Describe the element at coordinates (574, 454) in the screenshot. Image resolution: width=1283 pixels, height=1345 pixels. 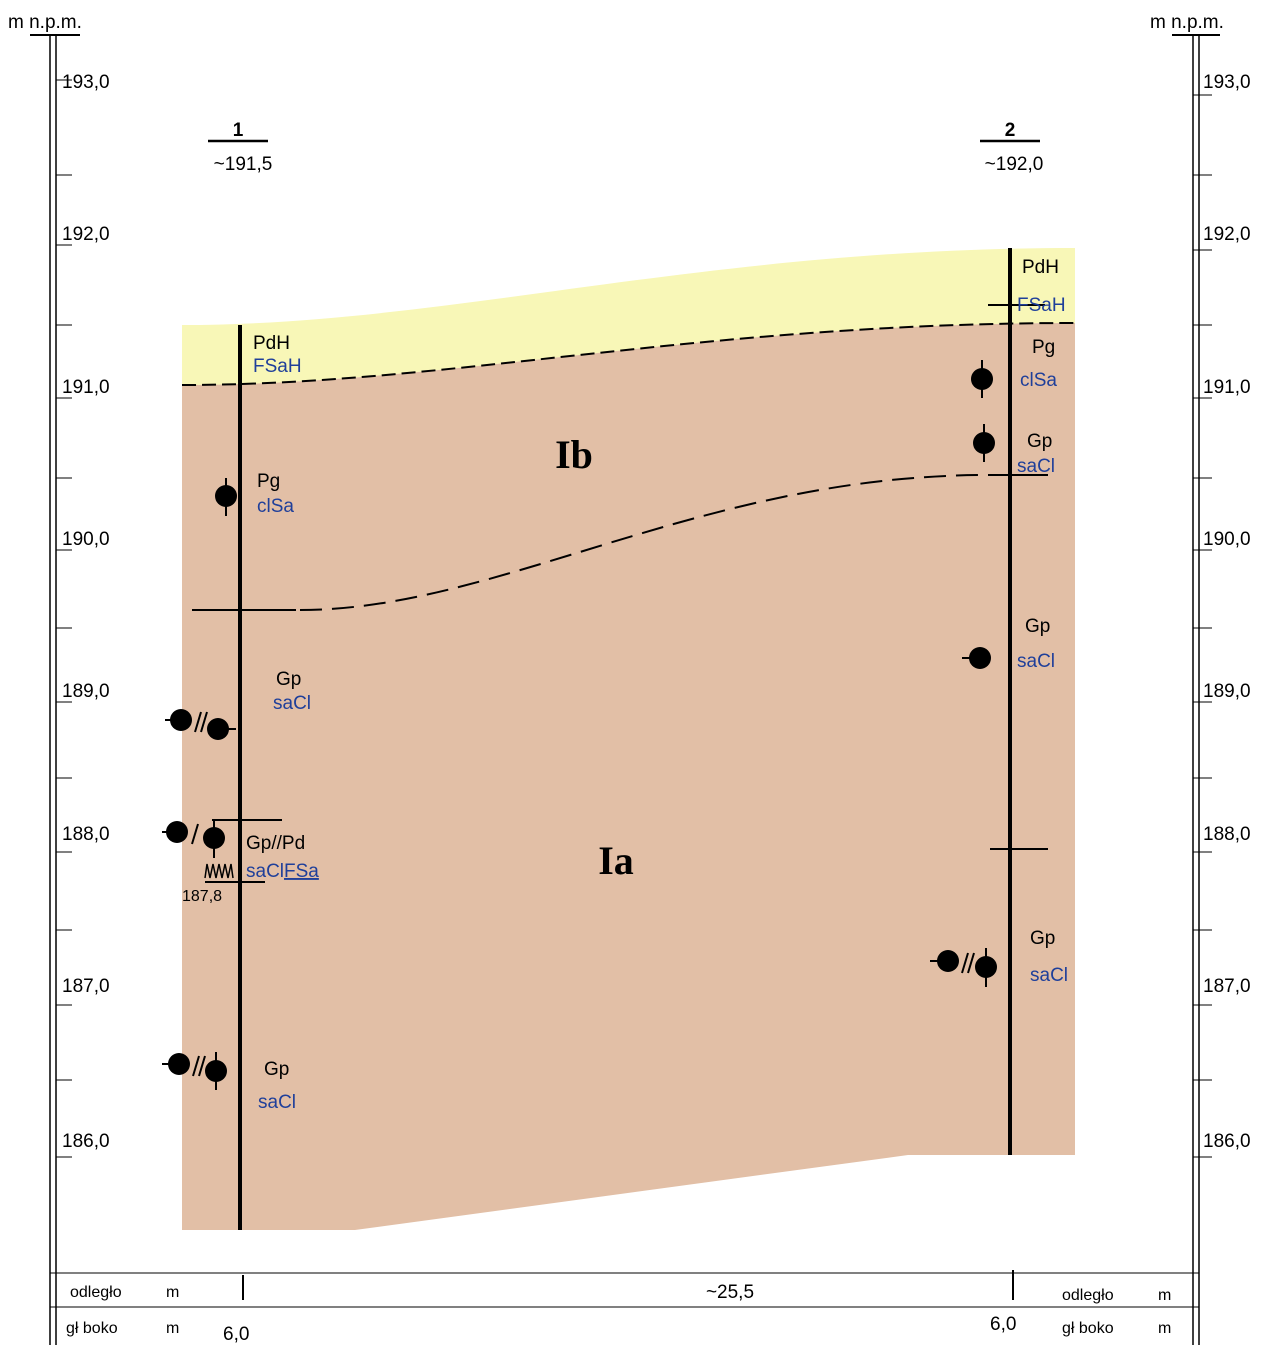
I see `unit-label: Ib` at that location.